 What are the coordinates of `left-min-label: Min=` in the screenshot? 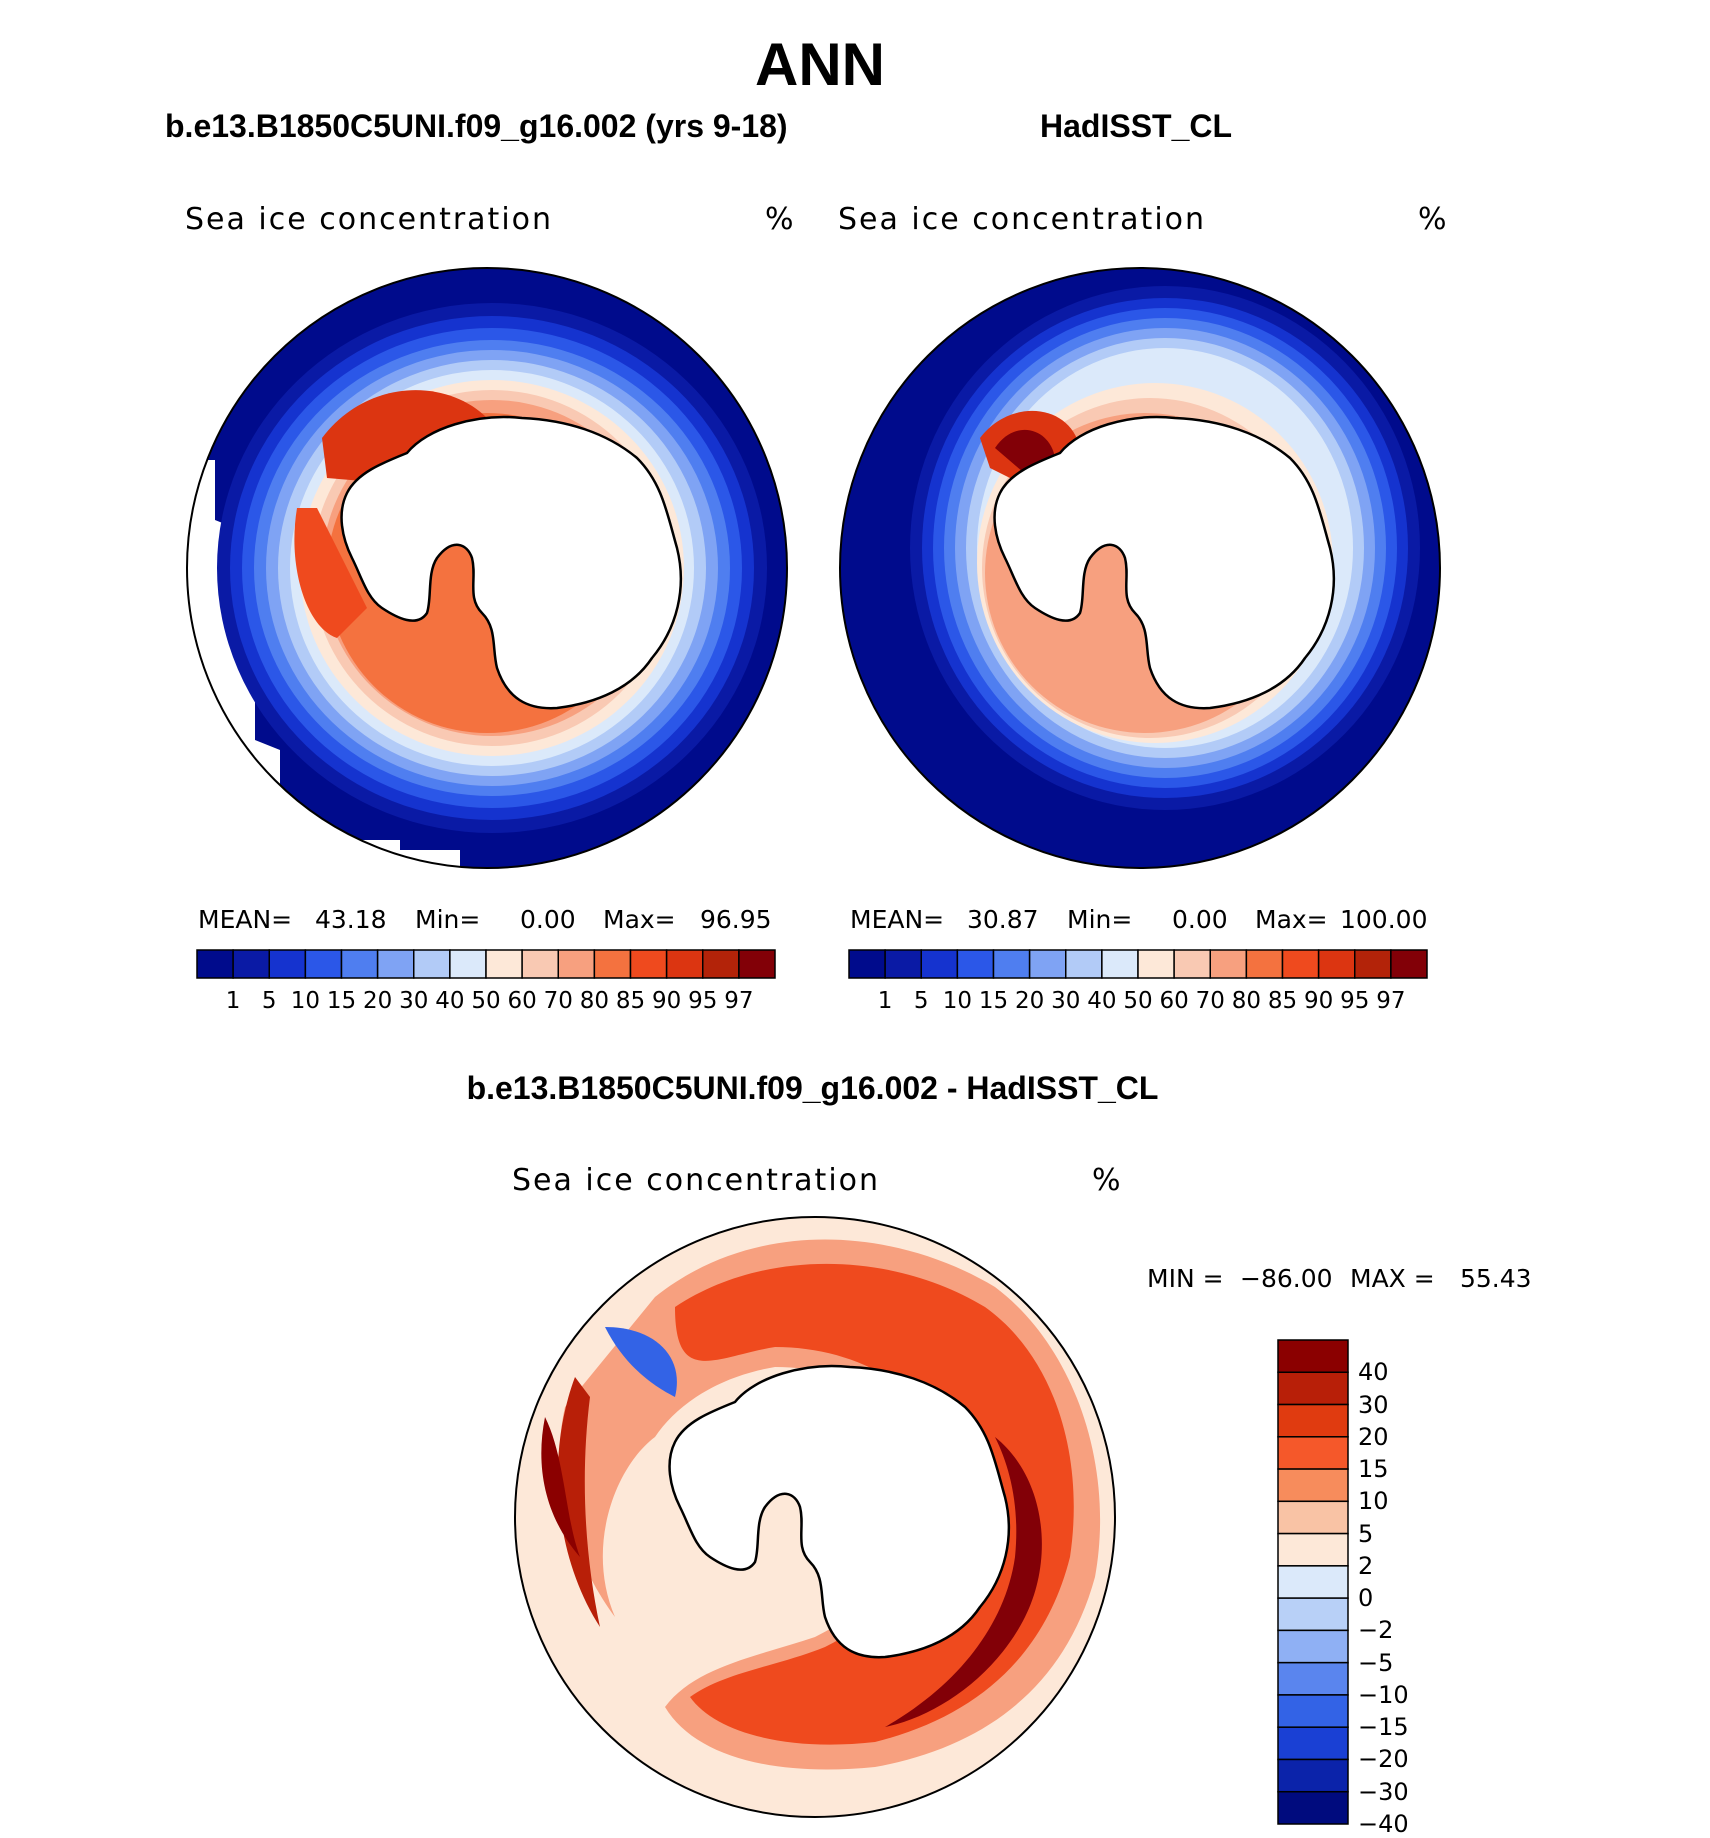 It's located at (448, 919).